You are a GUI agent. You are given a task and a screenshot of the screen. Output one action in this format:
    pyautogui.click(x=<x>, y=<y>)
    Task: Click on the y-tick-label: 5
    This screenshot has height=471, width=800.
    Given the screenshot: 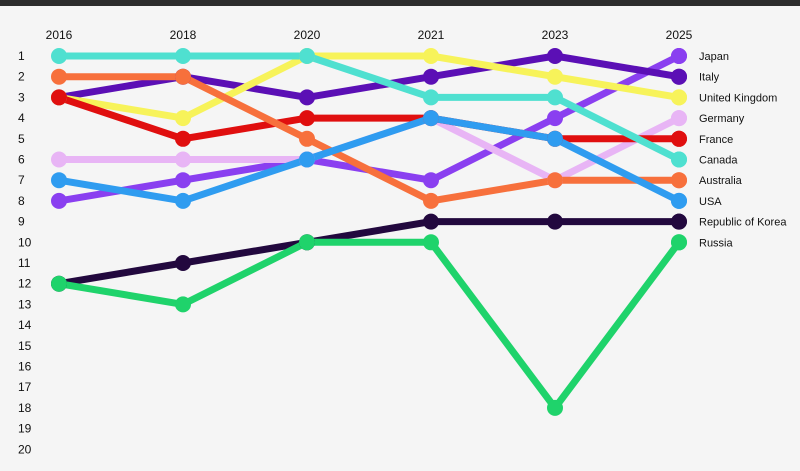 What is the action you would take?
    pyautogui.click(x=21, y=139)
    